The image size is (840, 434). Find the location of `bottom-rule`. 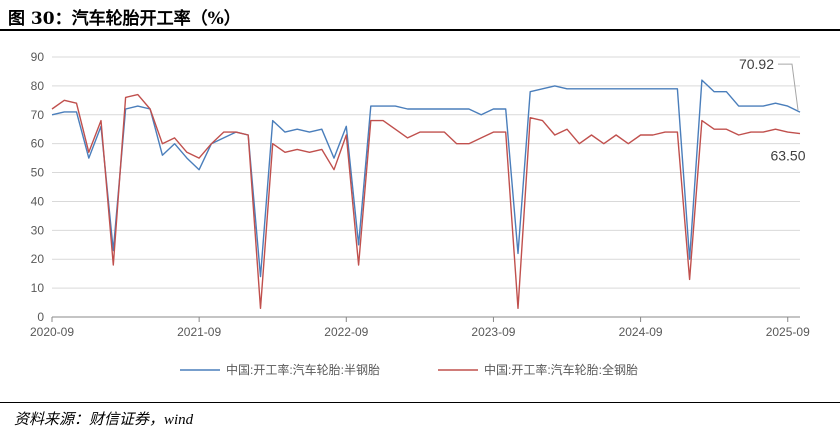

bottom-rule is located at coordinates (420, 402).